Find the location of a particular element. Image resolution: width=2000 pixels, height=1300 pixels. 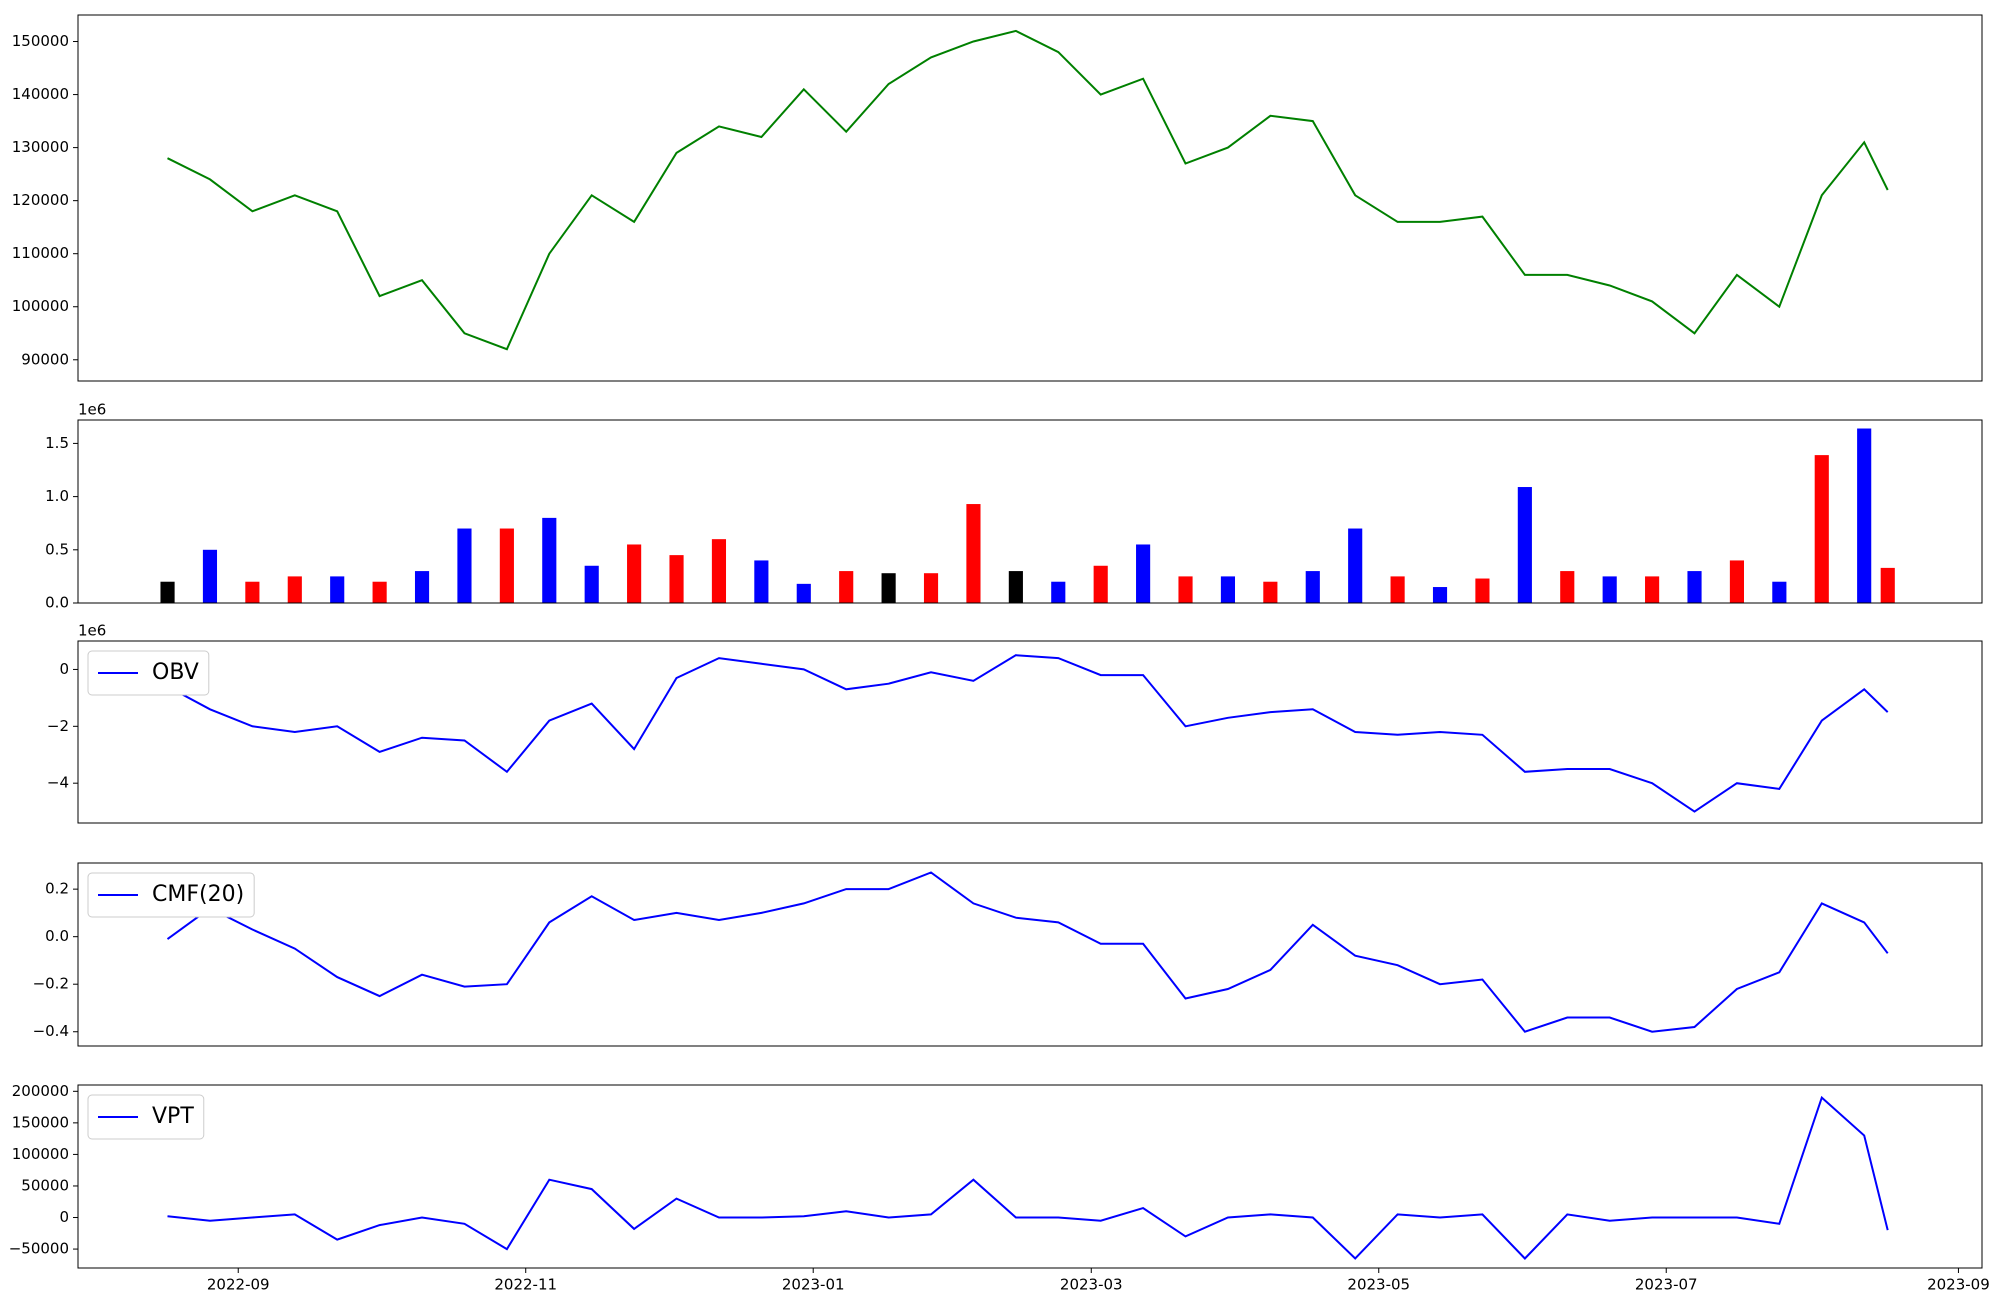

y-tick-label: −50000 is located at coordinates (39, 1249).